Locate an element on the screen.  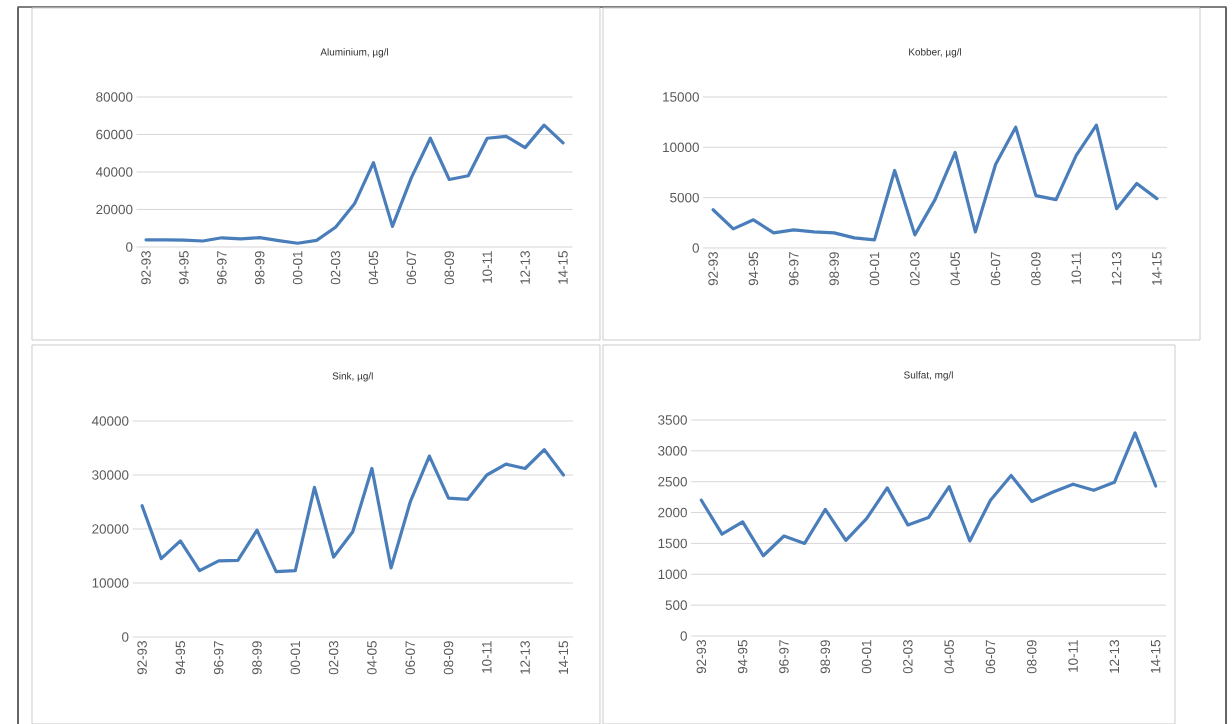
y-tick-label: 3500 is located at coordinates (672, 420).